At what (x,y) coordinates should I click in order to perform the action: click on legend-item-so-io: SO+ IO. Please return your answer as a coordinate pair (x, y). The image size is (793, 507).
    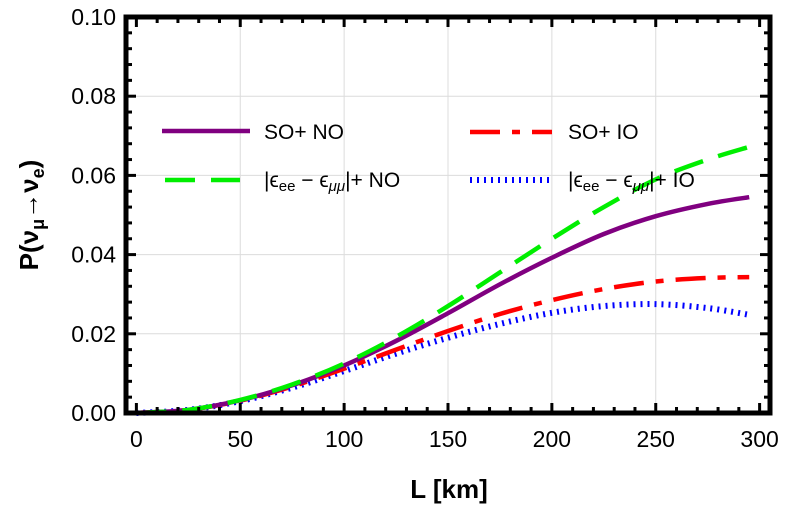
    Looking at the image, I should click on (554, 132).